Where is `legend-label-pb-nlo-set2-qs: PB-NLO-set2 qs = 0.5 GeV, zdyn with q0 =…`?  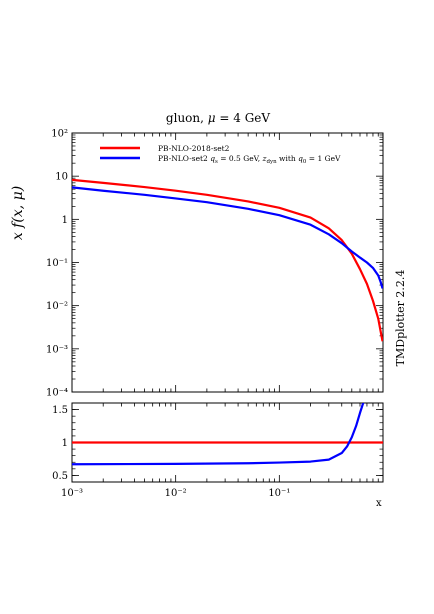
legend-label-pb-nlo-set2-qs: PB-NLO-set2 qs = 0.5 GeV, zdyn with q0 =… is located at coordinates (249, 159).